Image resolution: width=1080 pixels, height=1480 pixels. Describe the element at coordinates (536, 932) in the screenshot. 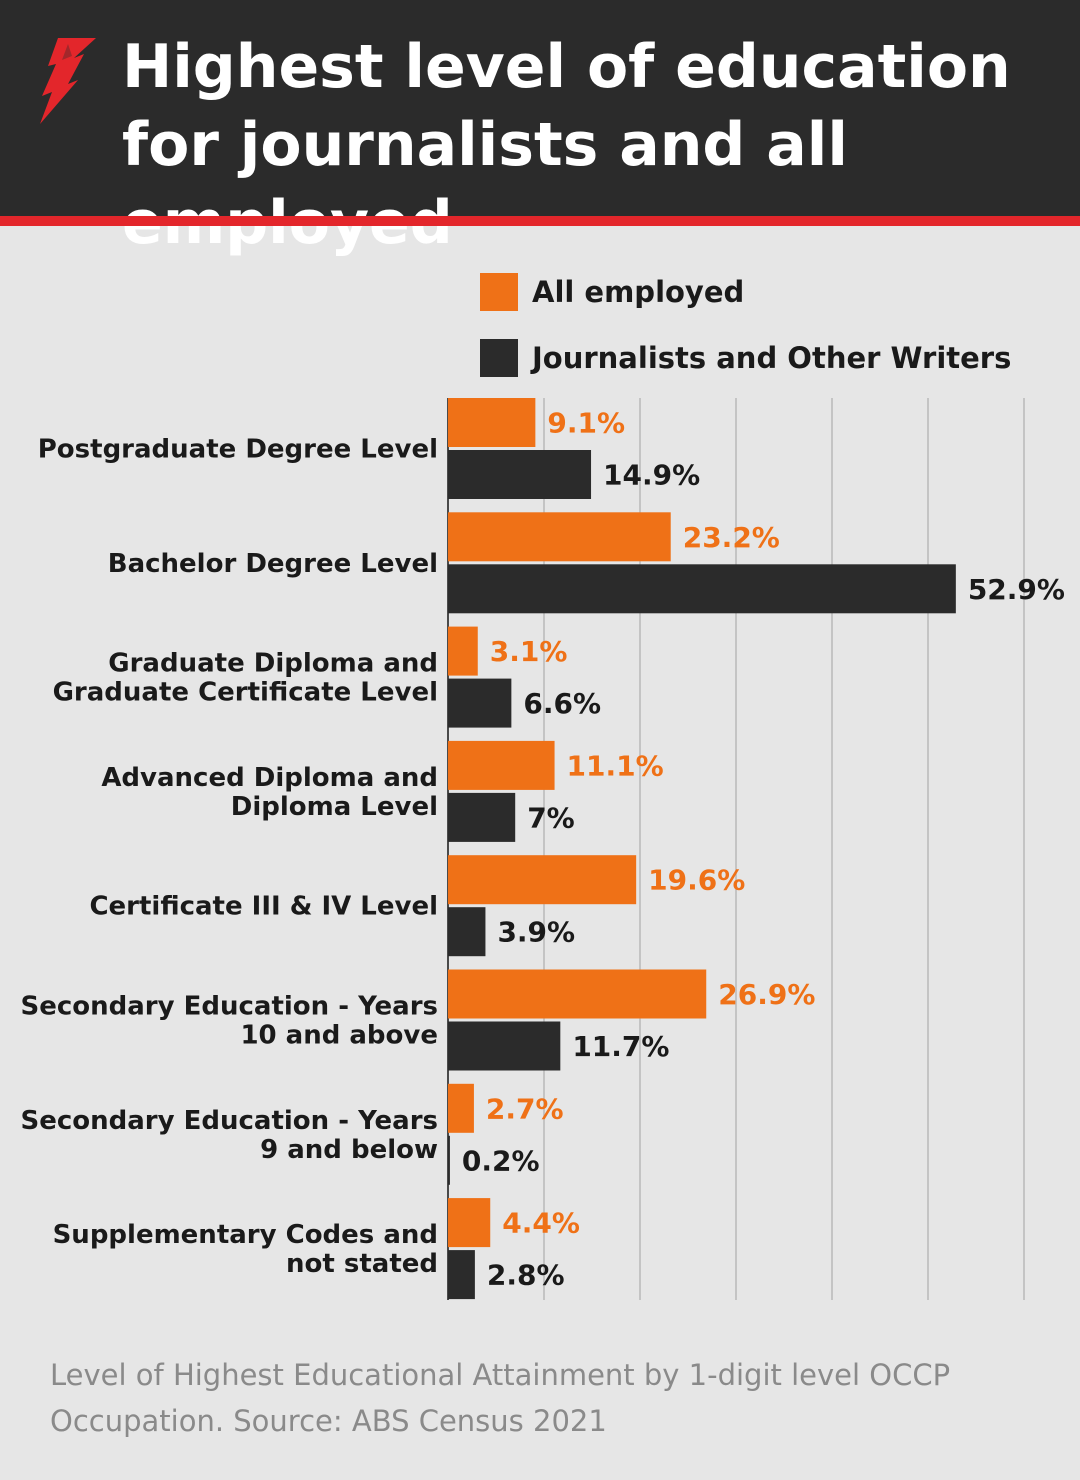

I see `data-label: 3.9%` at that location.